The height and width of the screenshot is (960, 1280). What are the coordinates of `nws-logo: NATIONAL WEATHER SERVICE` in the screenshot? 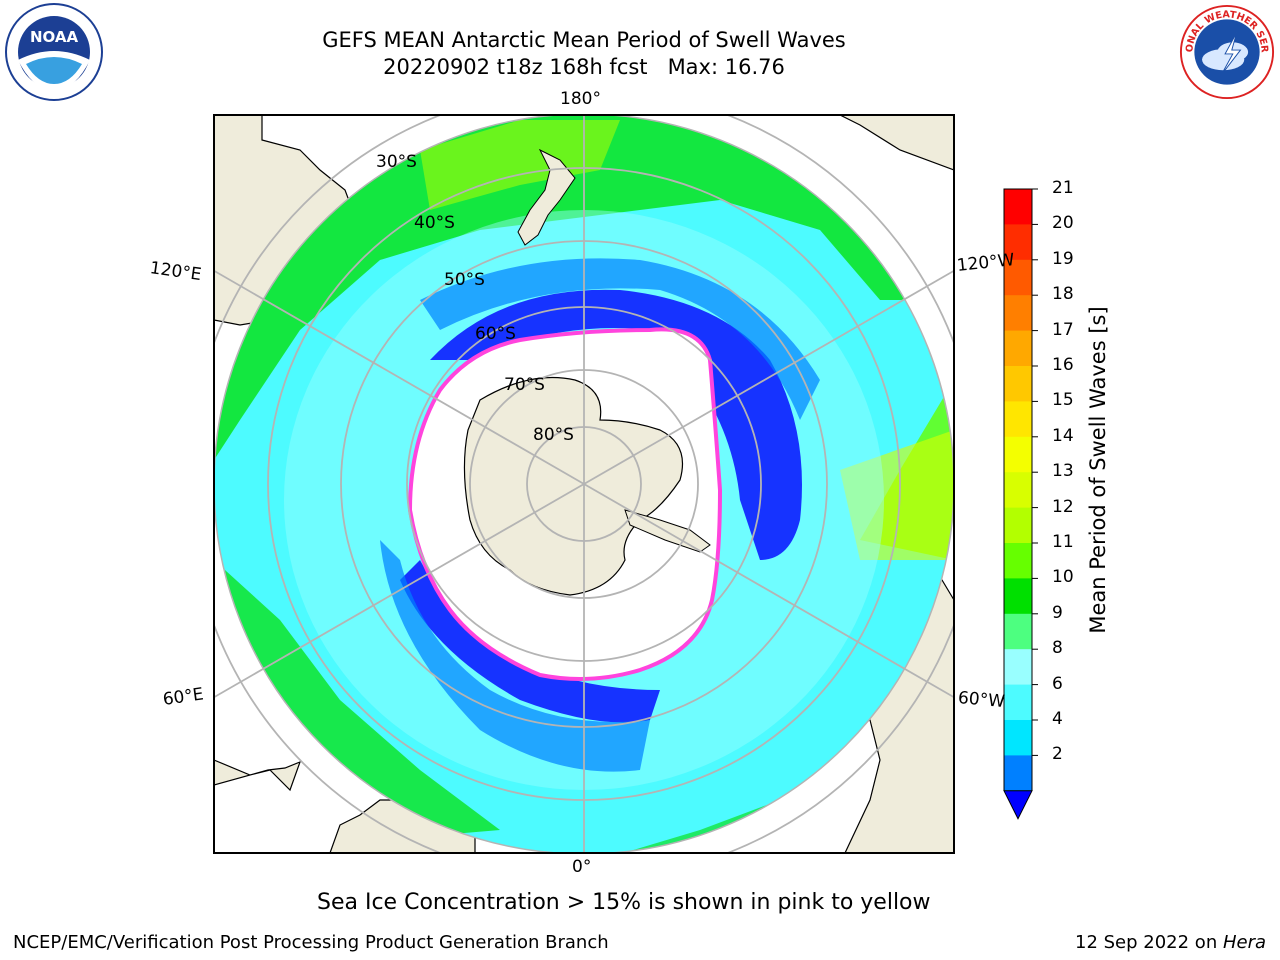 It's located at (1226, 52).